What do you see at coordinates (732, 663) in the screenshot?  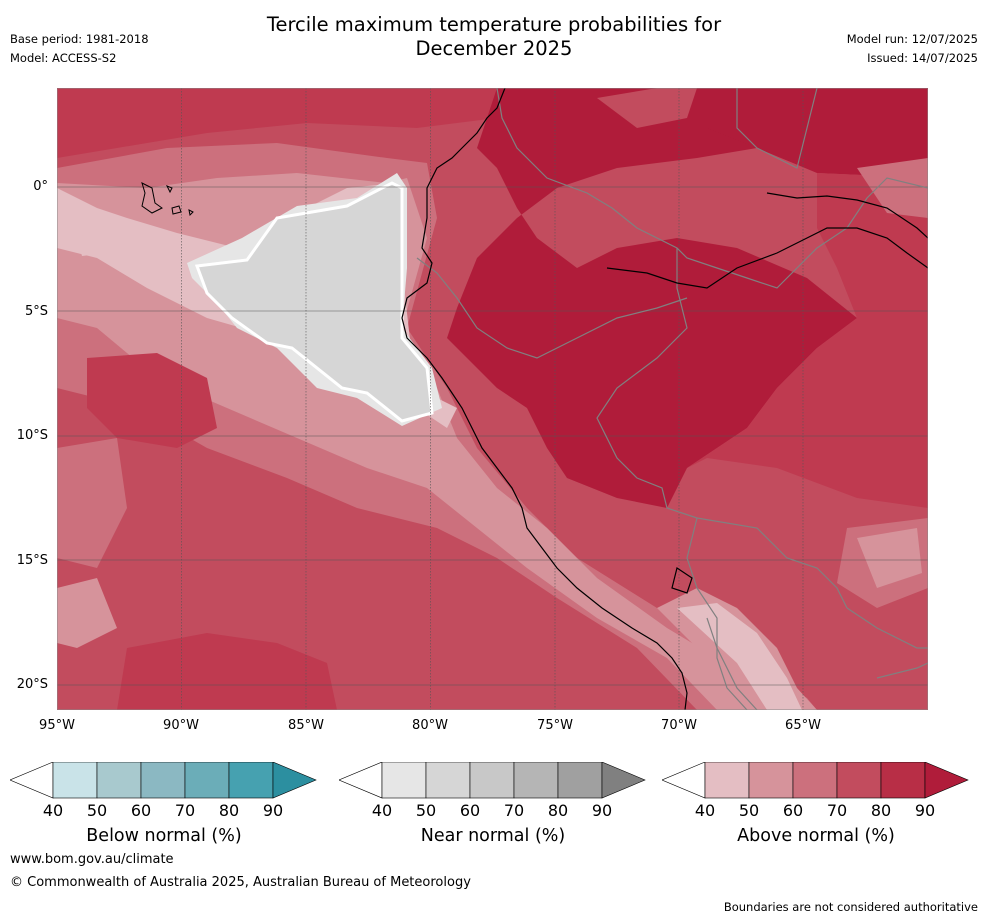 I see `border-chile-argentina` at bounding box center [732, 663].